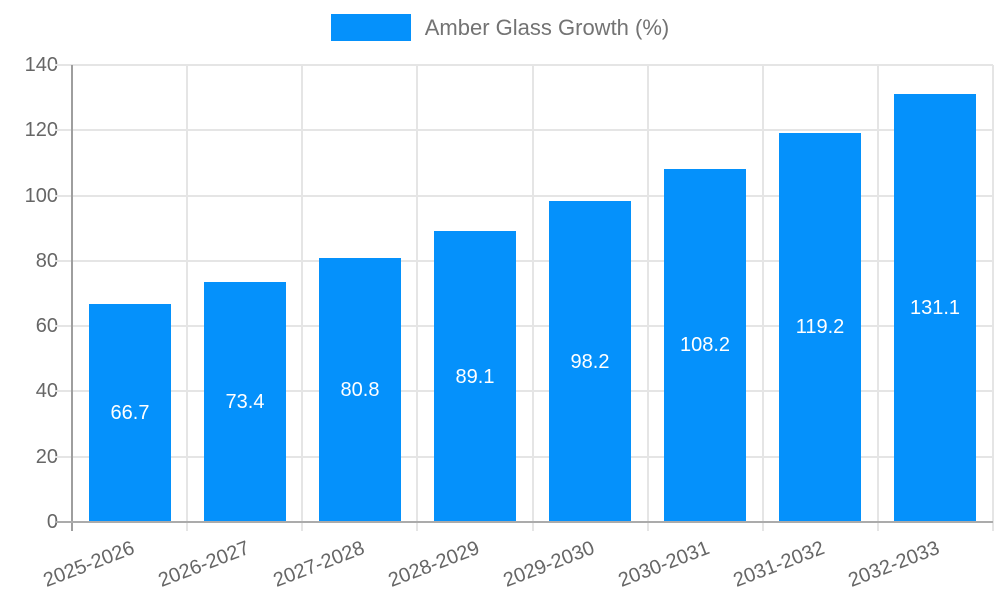 The width and height of the screenshot is (1000, 600). Describe the element at coordinates (41, 130) in the screenshot. I see `y-tick-label: 120` at that location.